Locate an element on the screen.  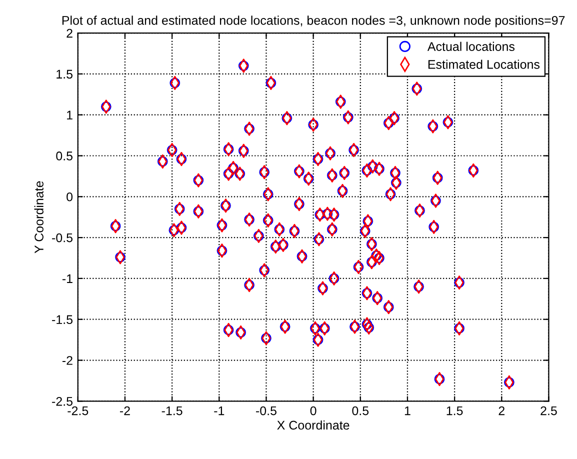
y-tick-label: 0.5 is located at coordinates (64, 156).